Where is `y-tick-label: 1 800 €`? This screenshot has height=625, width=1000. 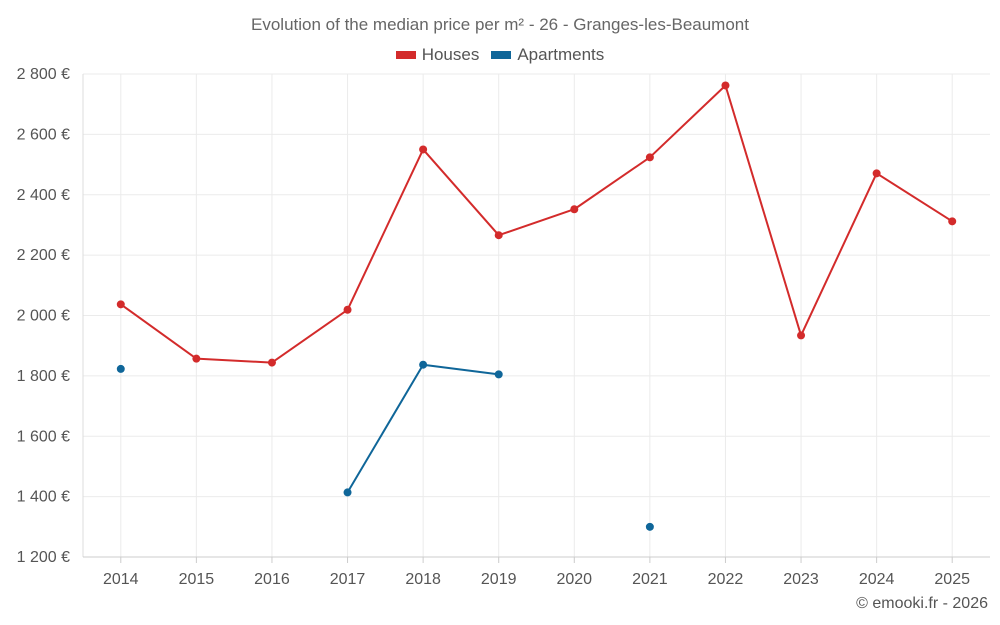
y-tick-label: 1 800 € is located at coordinates (43, 376).